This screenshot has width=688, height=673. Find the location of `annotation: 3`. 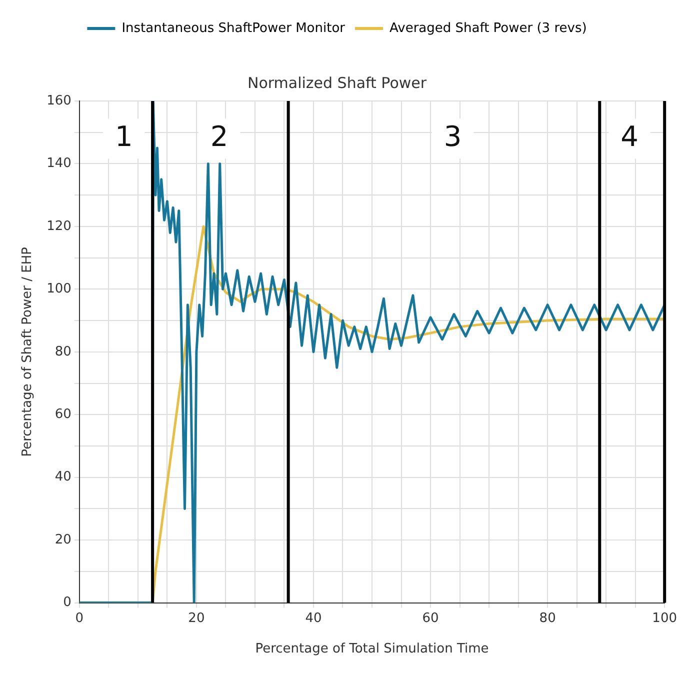

annotation: 3 is located at coordinates (453, 136).